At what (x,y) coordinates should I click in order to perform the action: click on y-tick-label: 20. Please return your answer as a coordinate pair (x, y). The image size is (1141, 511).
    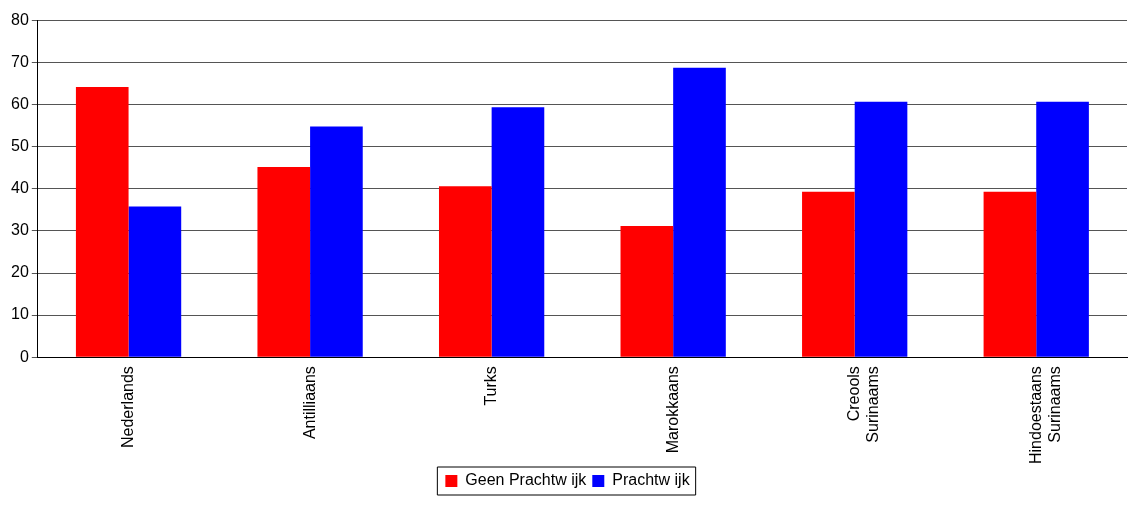
    Looking at the image, I should click on (20, 272).